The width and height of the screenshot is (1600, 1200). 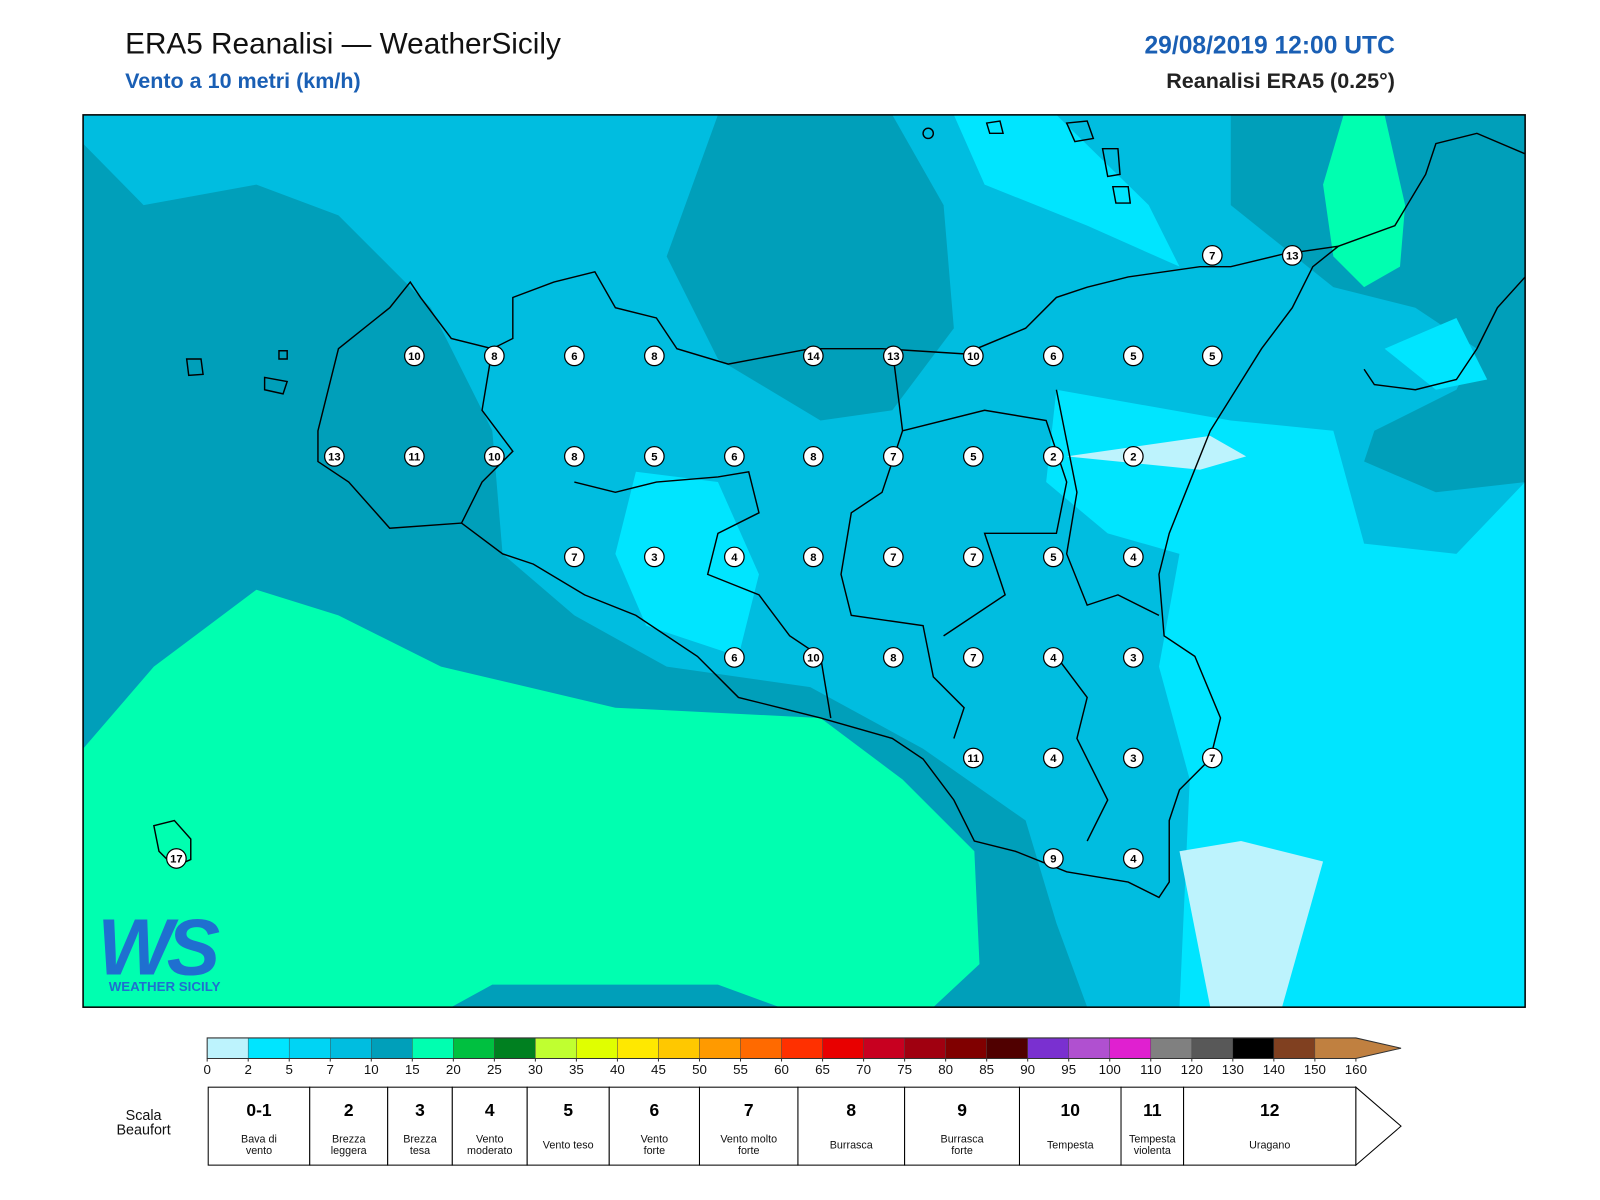 What do you see at coordinates (1315, 1069) in the screenshot?
I see `colorbar-tick-label: 150` at bounding box center [1315, 1069].